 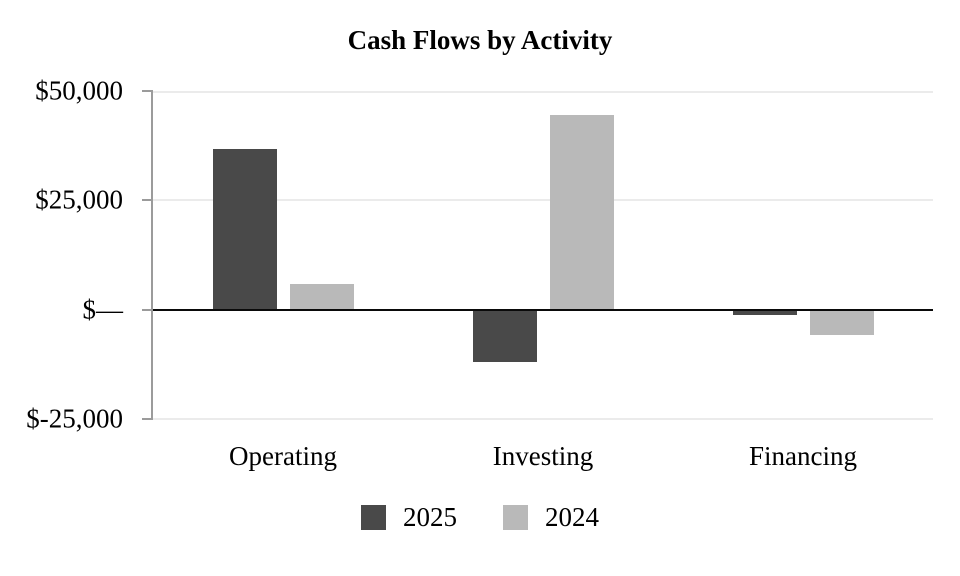 I want to click on y-axis-tick-label: $50,000, so click(x=79, y=90).